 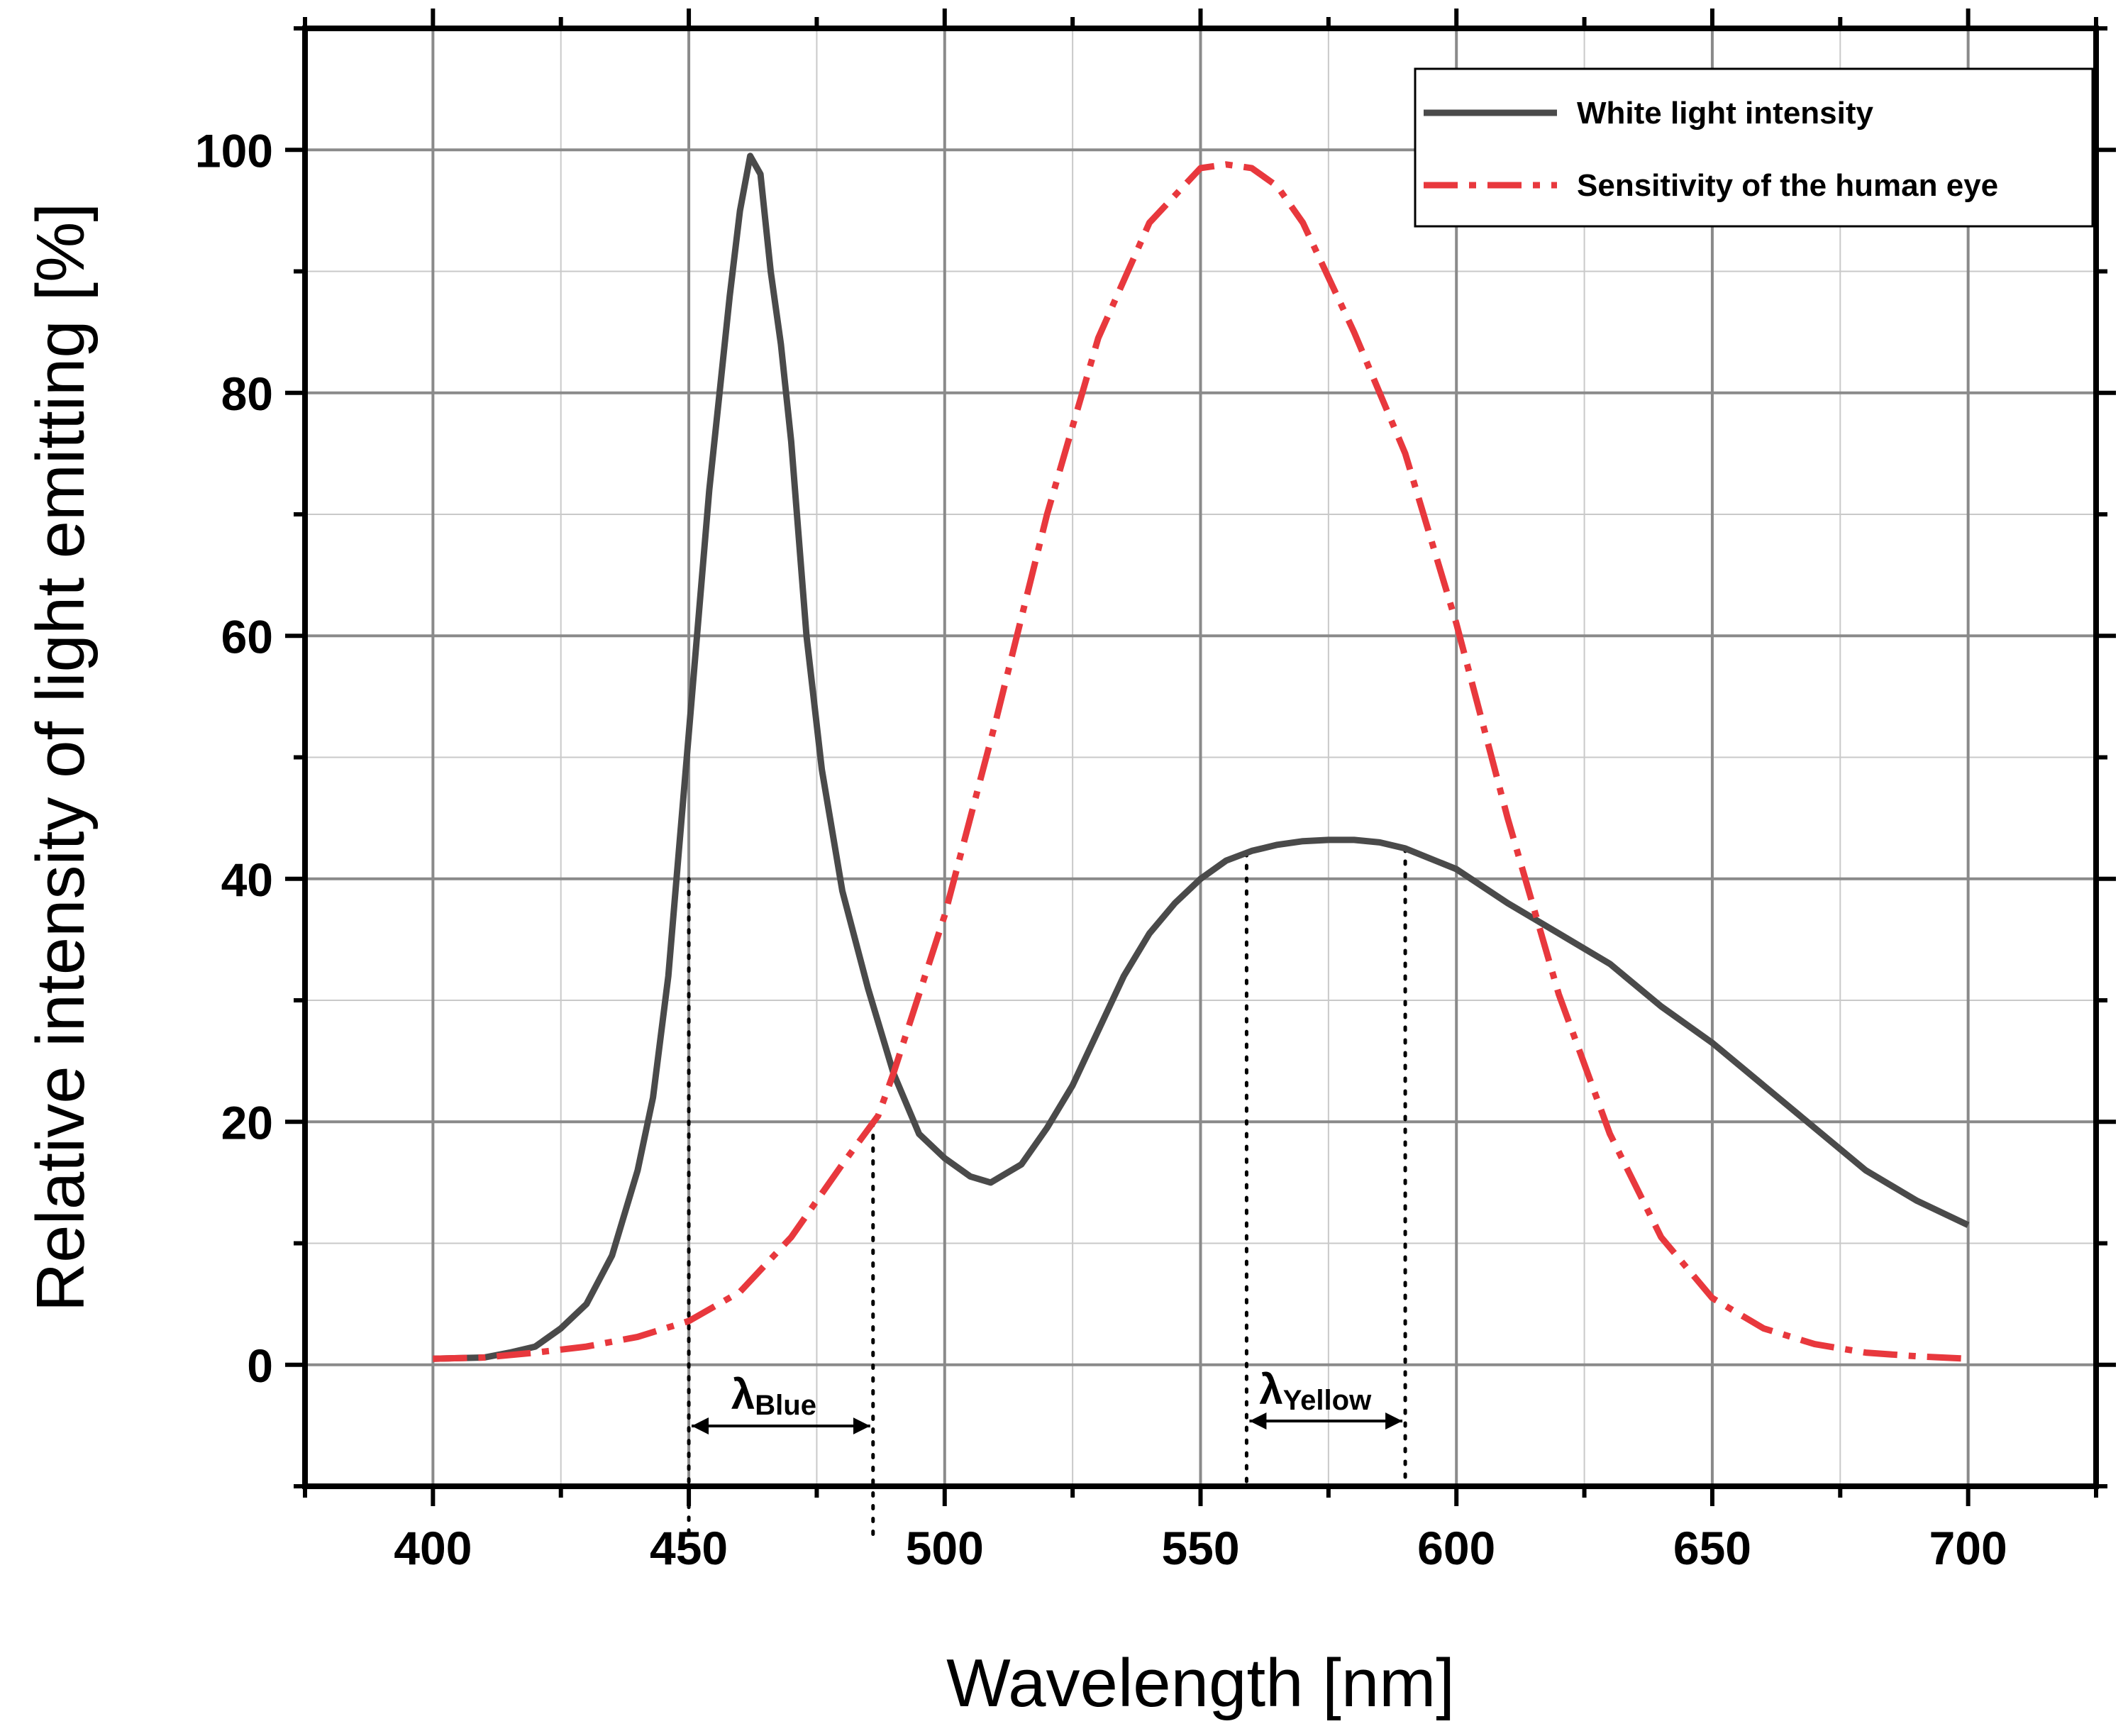 I want to click on legend-box, so click(x=1754, y=147).